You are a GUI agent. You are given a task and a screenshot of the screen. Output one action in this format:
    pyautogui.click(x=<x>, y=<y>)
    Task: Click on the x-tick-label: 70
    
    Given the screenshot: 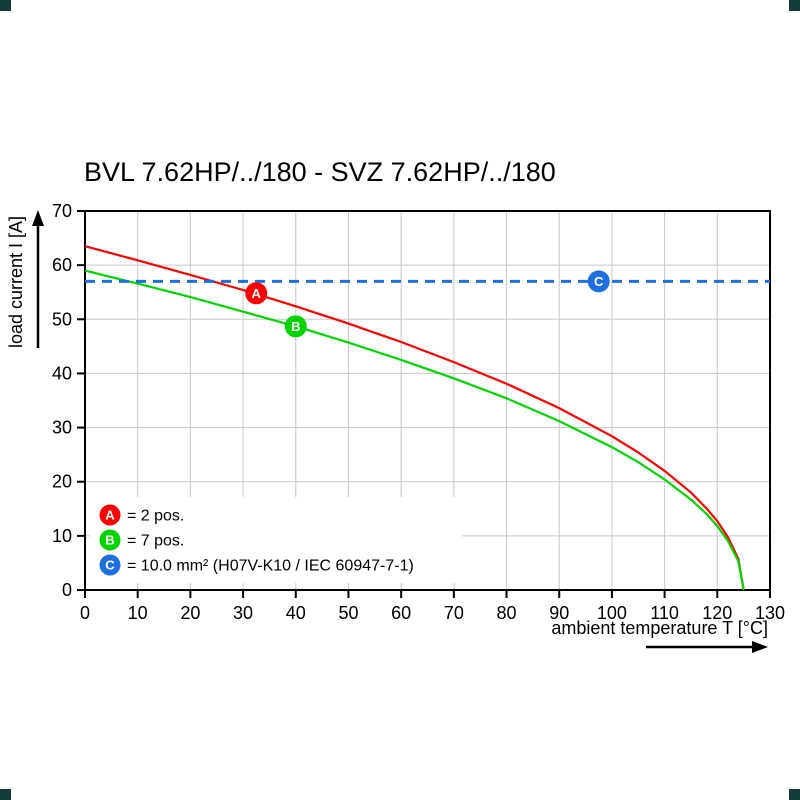 What is the action you would take?
    pyautogui.click(x=454, y=613)
    